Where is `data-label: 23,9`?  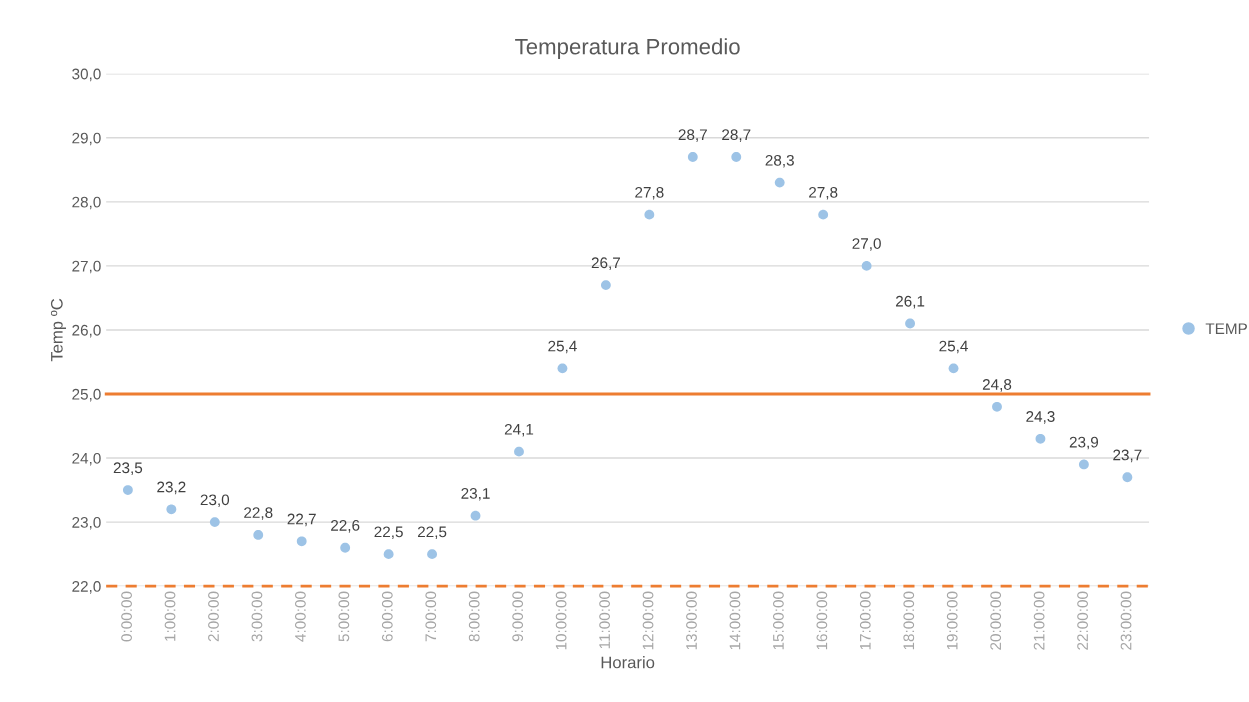 data-label: 23,9 is located at coordinates (1084, 443).